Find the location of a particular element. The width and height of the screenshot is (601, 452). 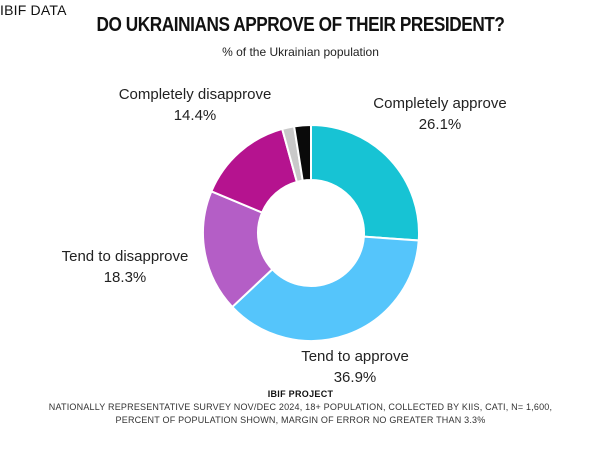

slice-name-completely-disapprove: Completely disapprove is located at coordinates (195, 94).